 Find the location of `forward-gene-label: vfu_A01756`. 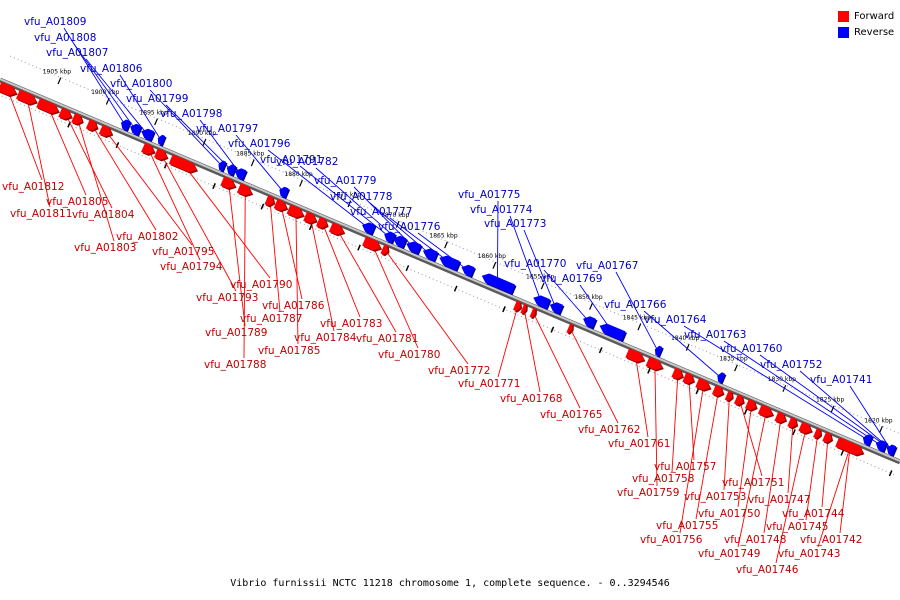

forward-gene-label: vfu_A01756 is located at coordinates (671, 540).